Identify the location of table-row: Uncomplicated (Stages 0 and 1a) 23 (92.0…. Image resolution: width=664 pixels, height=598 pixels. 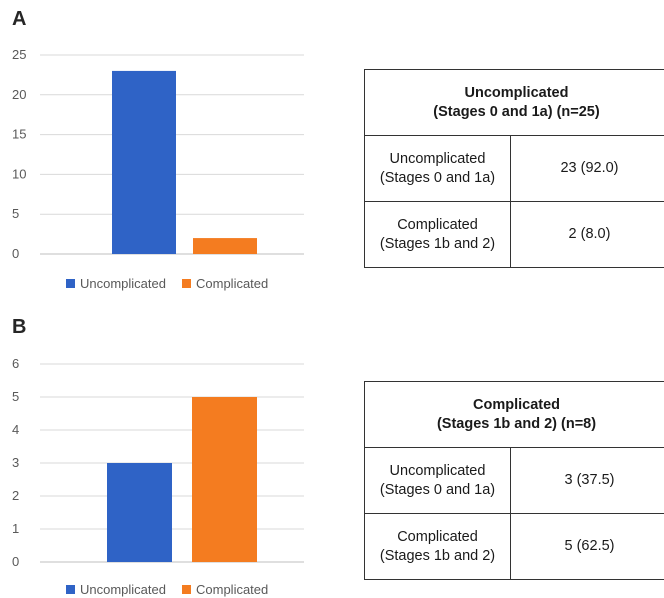
(514, 168).